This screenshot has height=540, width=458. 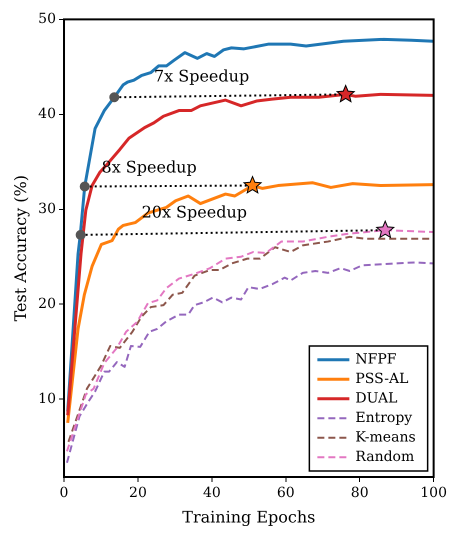 I want to click on legend-label: Random, so click(x=384, y=456).